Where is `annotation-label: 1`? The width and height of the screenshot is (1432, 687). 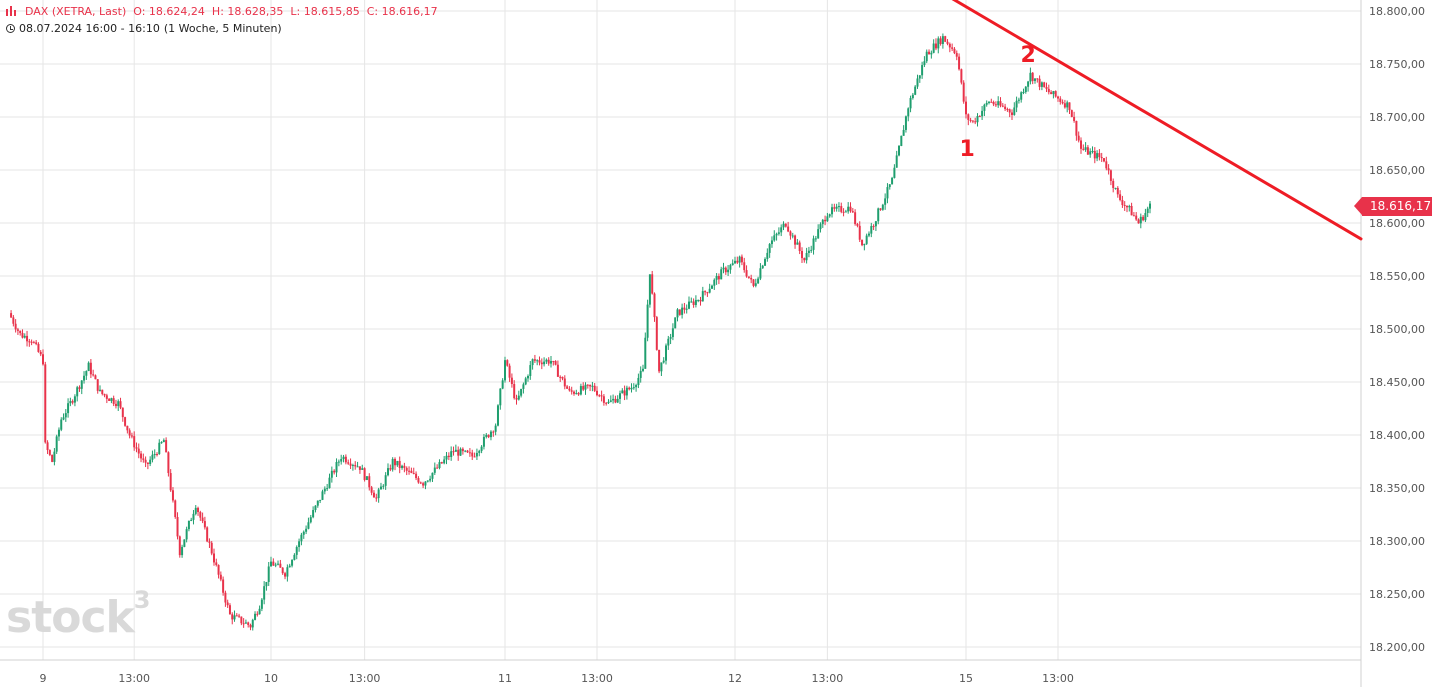
annotation-label: 1 is located at coordinates (966, 149).